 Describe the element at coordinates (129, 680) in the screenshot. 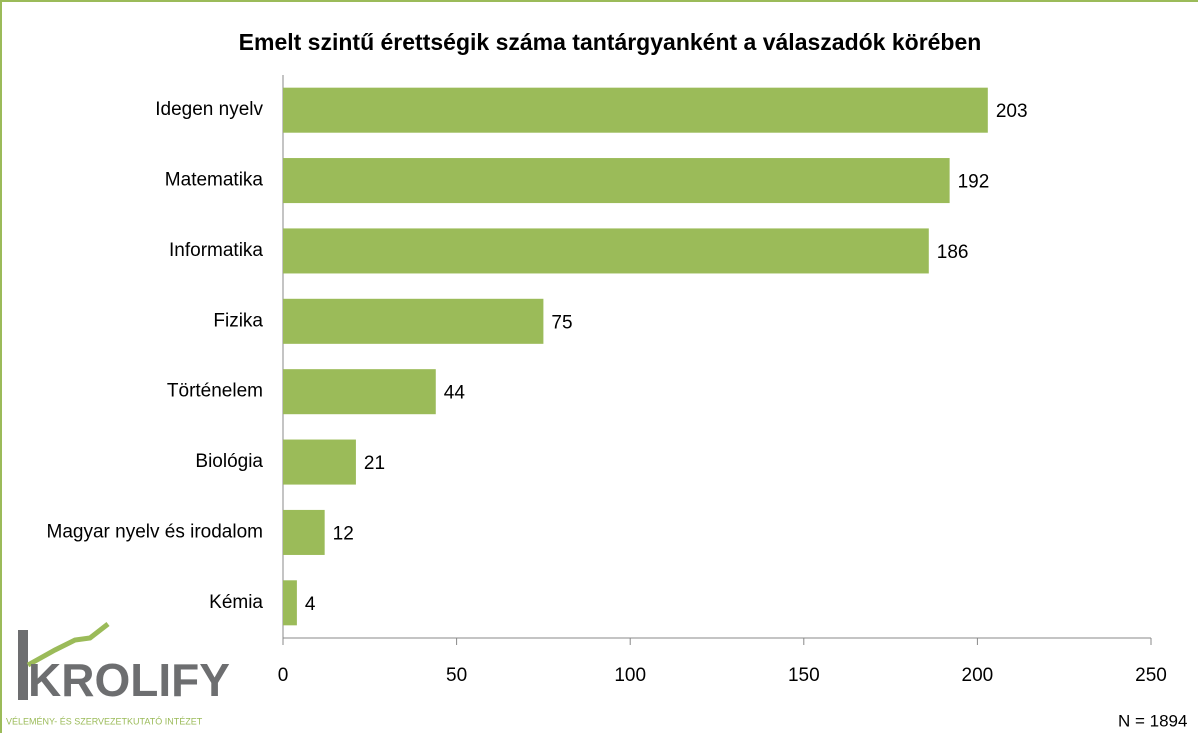

I see `logo-name: KROLIFY` at that location.